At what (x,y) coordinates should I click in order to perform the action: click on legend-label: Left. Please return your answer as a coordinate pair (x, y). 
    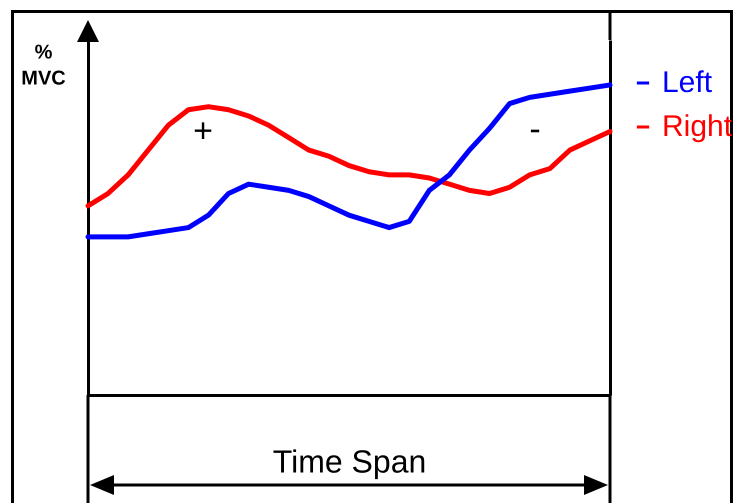
    Looking at the image, I should click on (687, 82).